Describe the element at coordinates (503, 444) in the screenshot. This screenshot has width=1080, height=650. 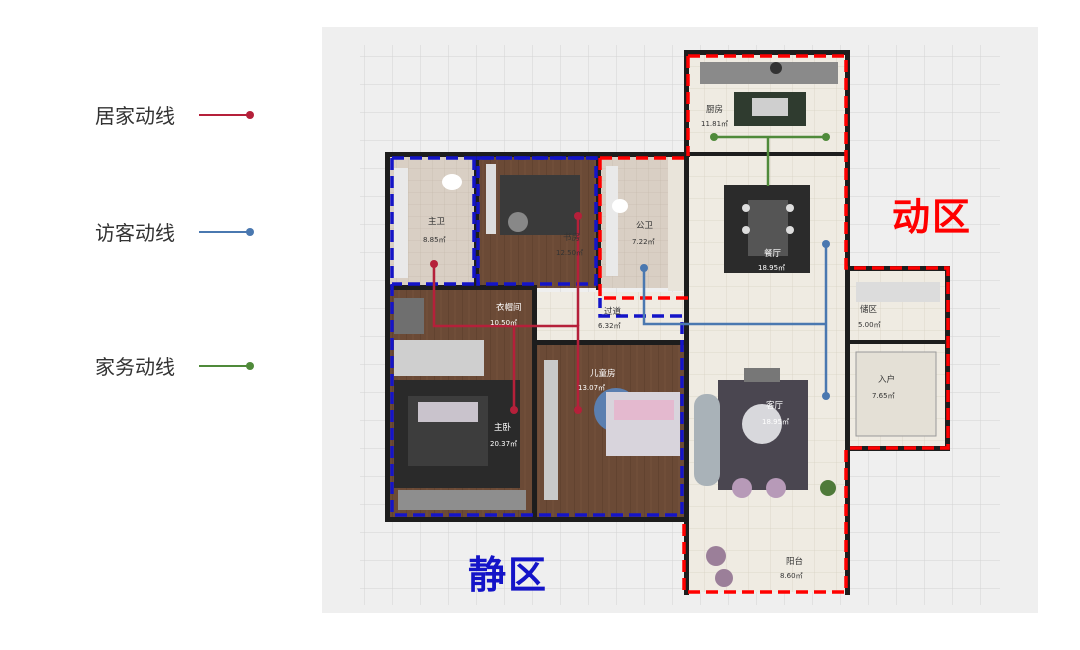
I see `room-area-master-bedroom: 20.37㎡` at that location.